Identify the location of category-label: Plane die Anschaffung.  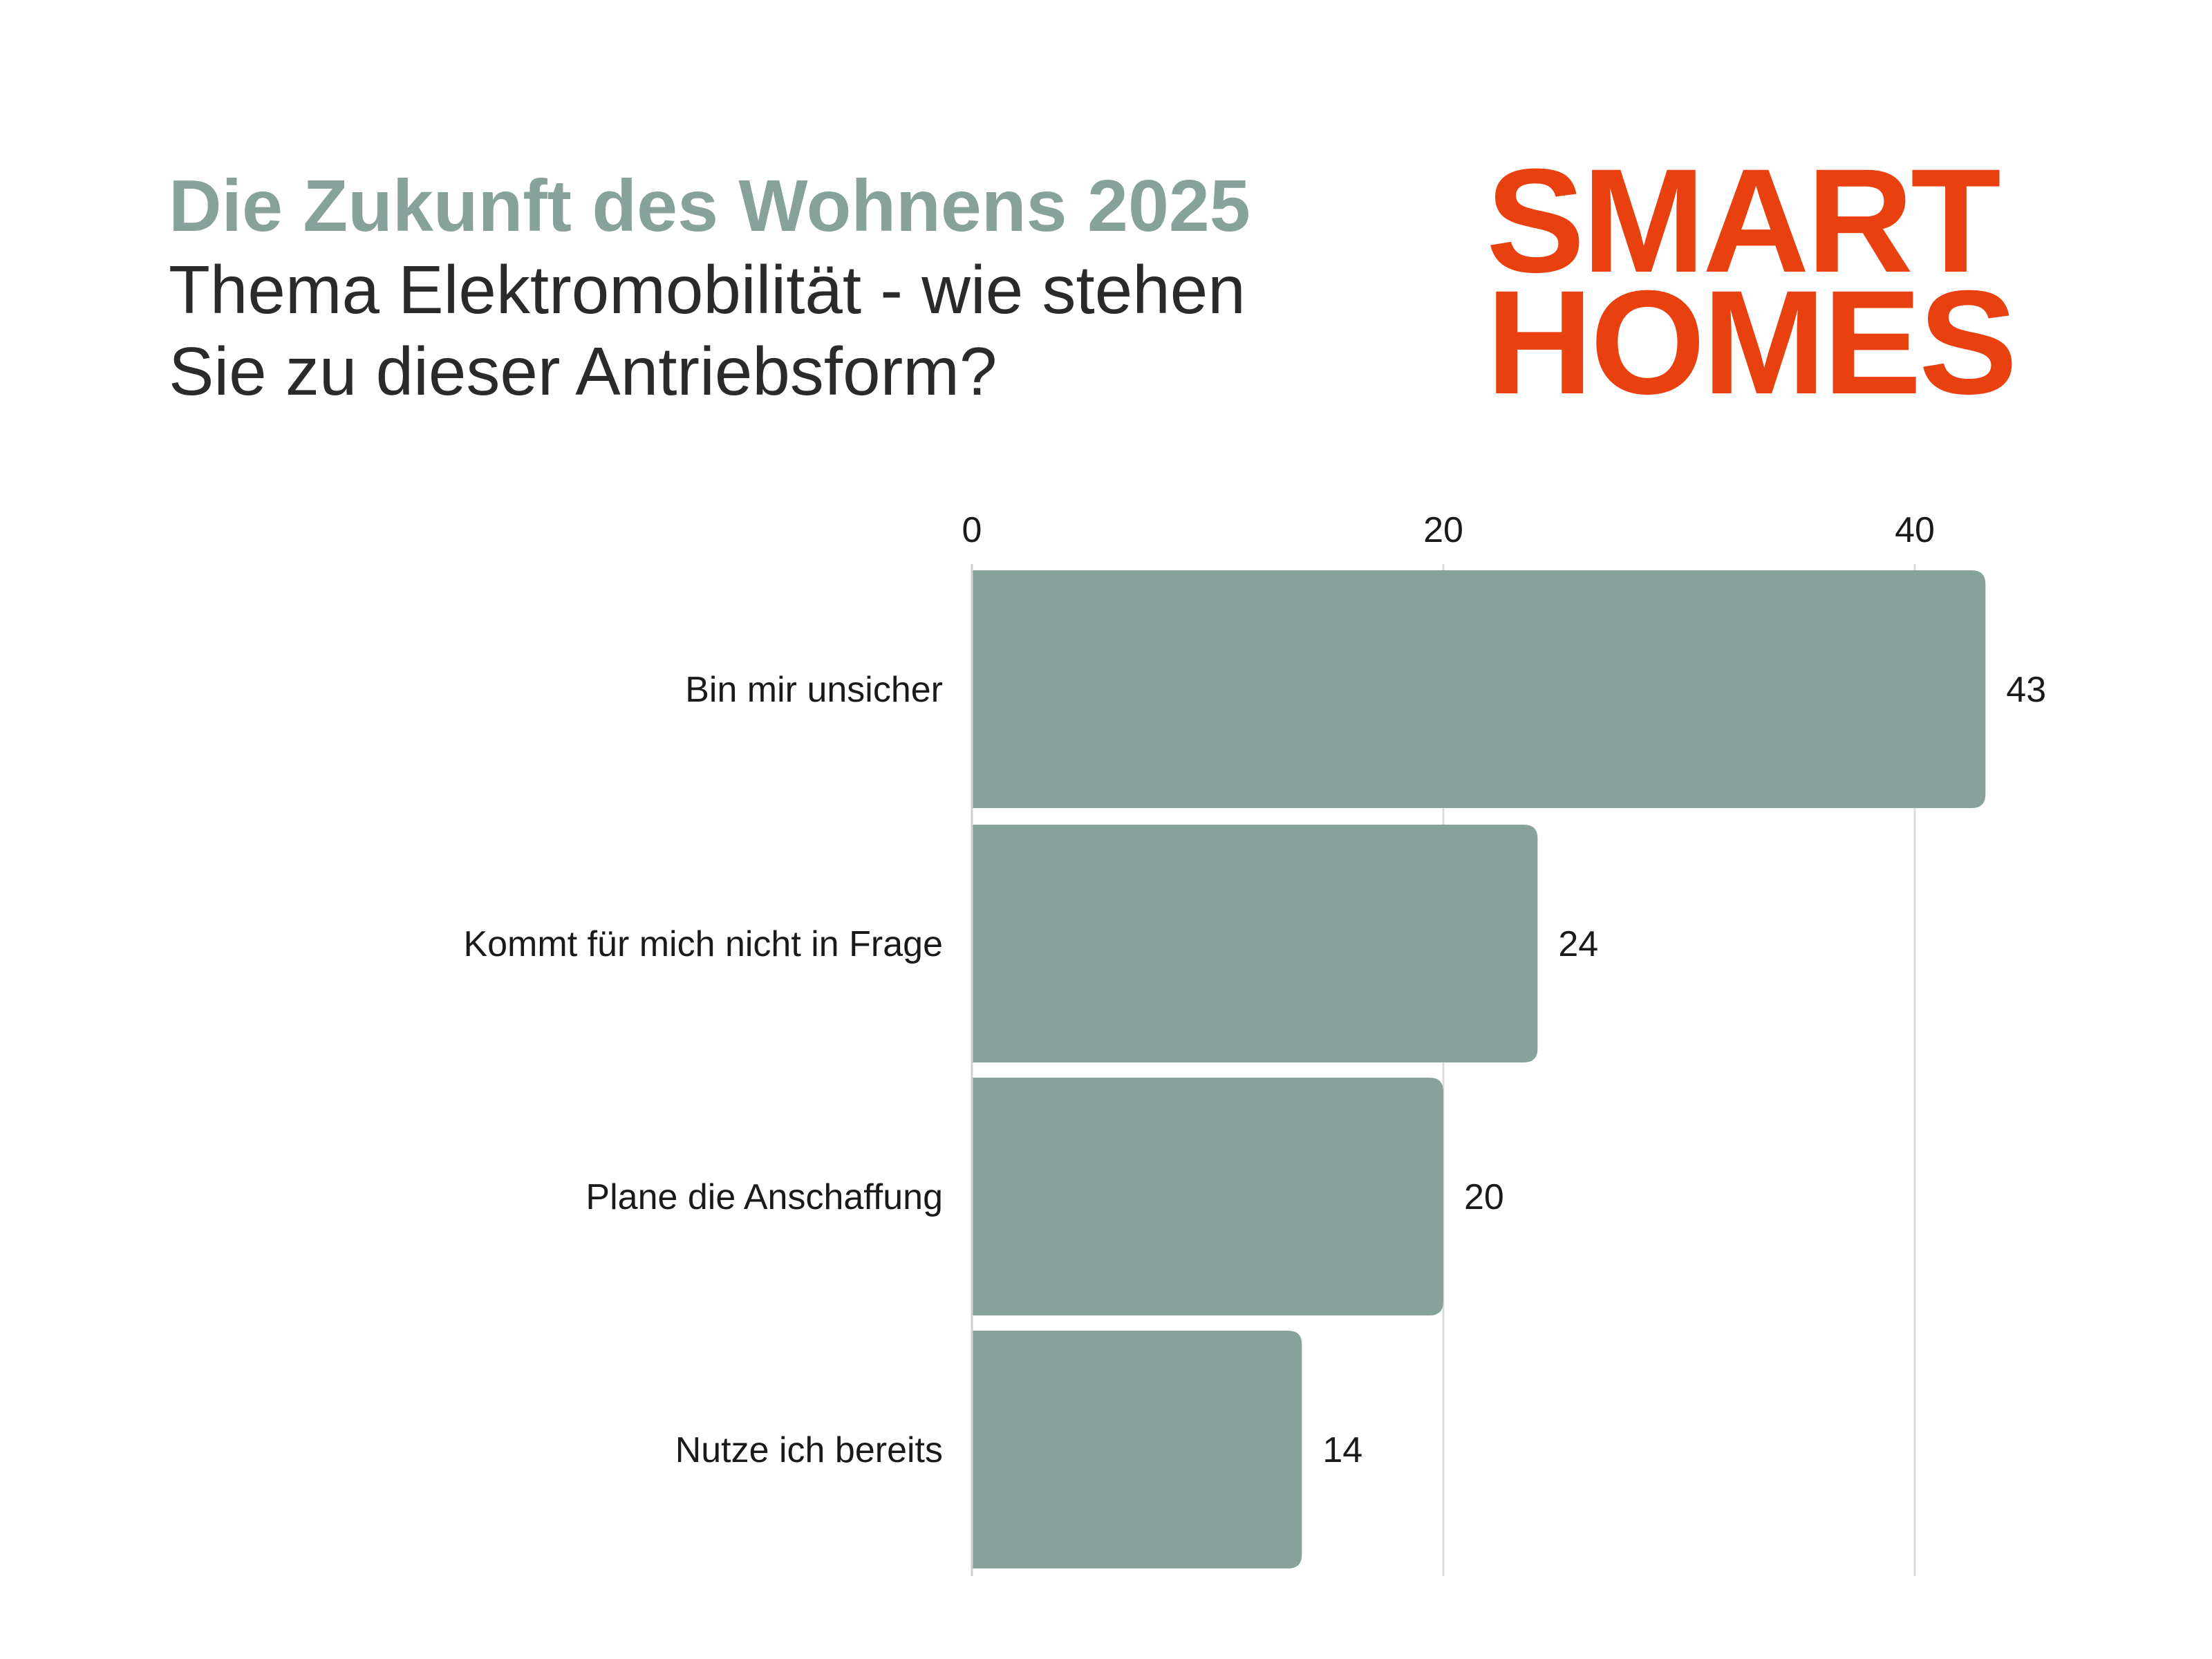
(764, 1197).